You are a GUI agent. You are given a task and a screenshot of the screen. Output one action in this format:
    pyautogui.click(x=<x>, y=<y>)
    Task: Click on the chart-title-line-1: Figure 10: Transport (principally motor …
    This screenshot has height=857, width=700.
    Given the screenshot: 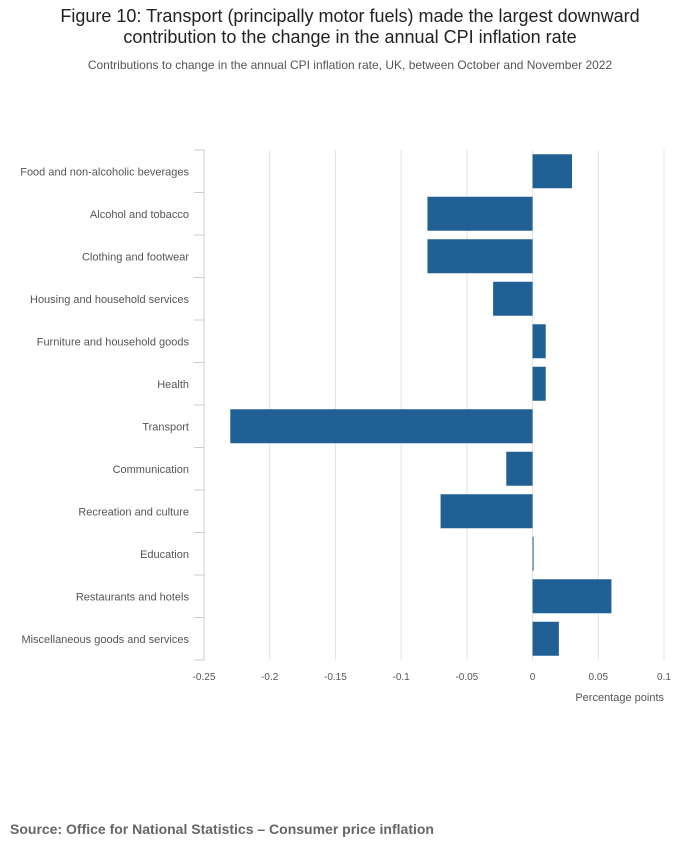 What is the action you would take?
    pyautogui.click(x=350, y=16)
    